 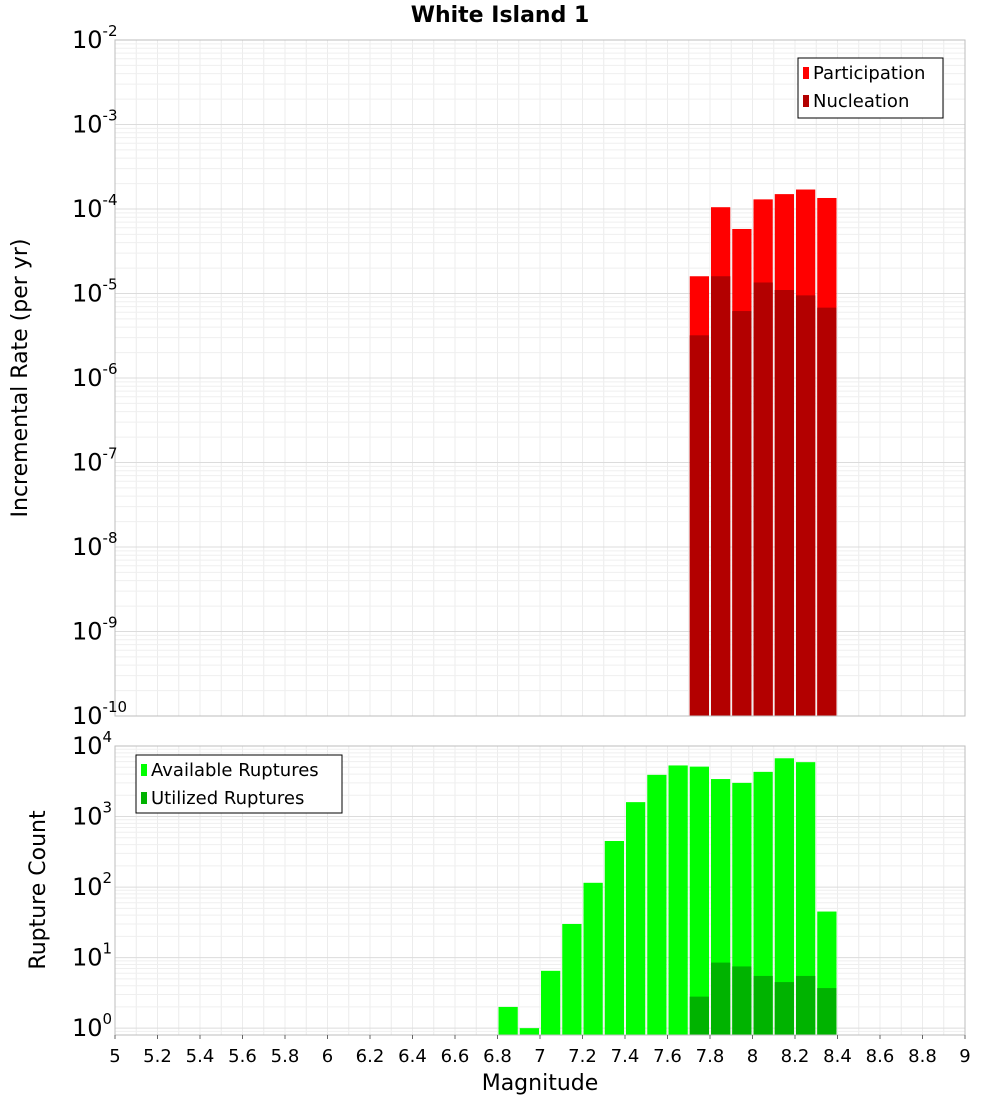 I want to click on x-tick-label: 7.4, so click(x=625, y=1056).